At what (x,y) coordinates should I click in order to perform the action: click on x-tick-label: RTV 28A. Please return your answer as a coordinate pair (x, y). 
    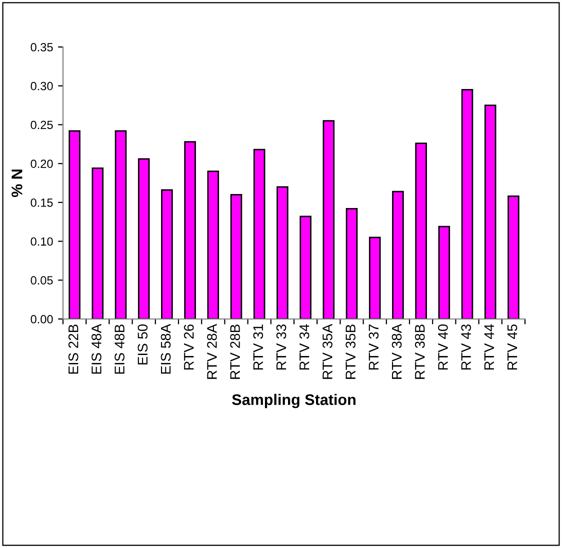
    Looking at the image, I should click on (212, 351).